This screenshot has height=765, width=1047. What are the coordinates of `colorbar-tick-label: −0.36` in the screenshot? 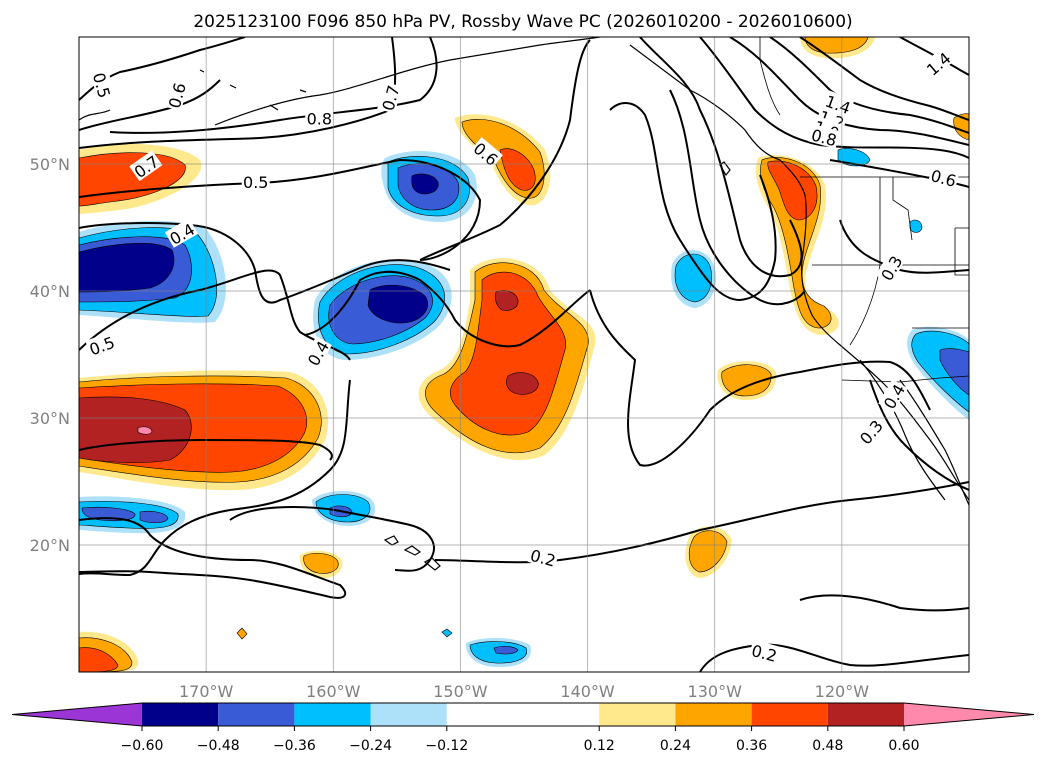 It's located at (294, 746).